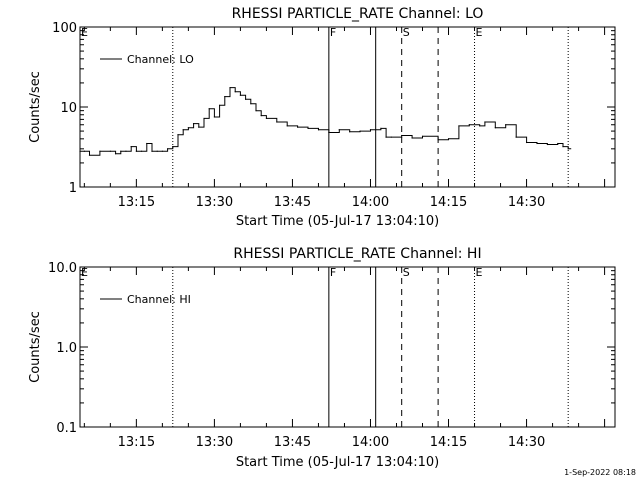 This screenshot has height=480, width=640. What do you see at coordinates (62, 268) in the screenshot?
I see `y-tick-label: 10.0` at bounding box center [62, 268].